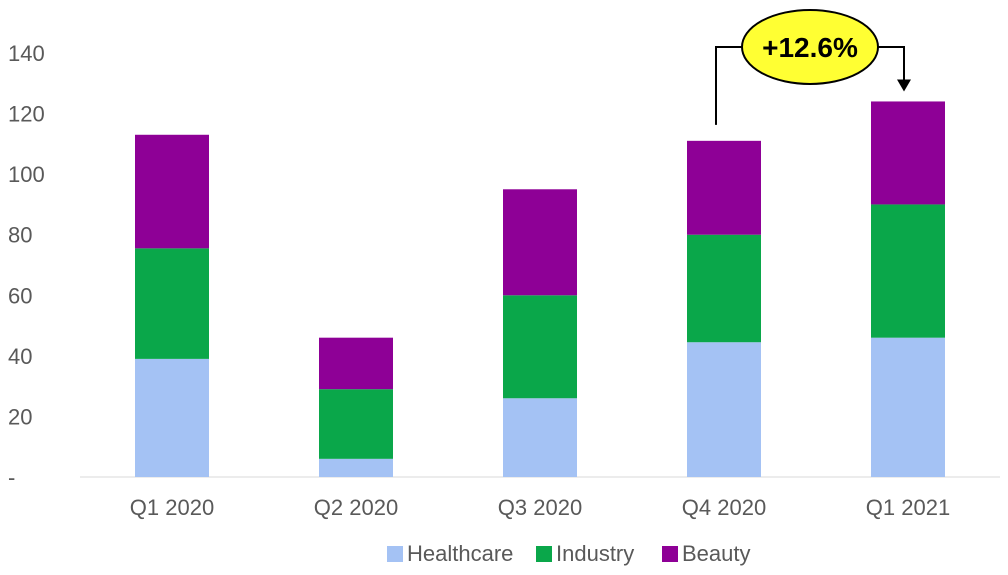 This screenshot has height=575, width=1008. What do you see at coordinates (26, 114) in the screenshot?
I see `y-tick-label: 120` at bounding box center [26, 114].